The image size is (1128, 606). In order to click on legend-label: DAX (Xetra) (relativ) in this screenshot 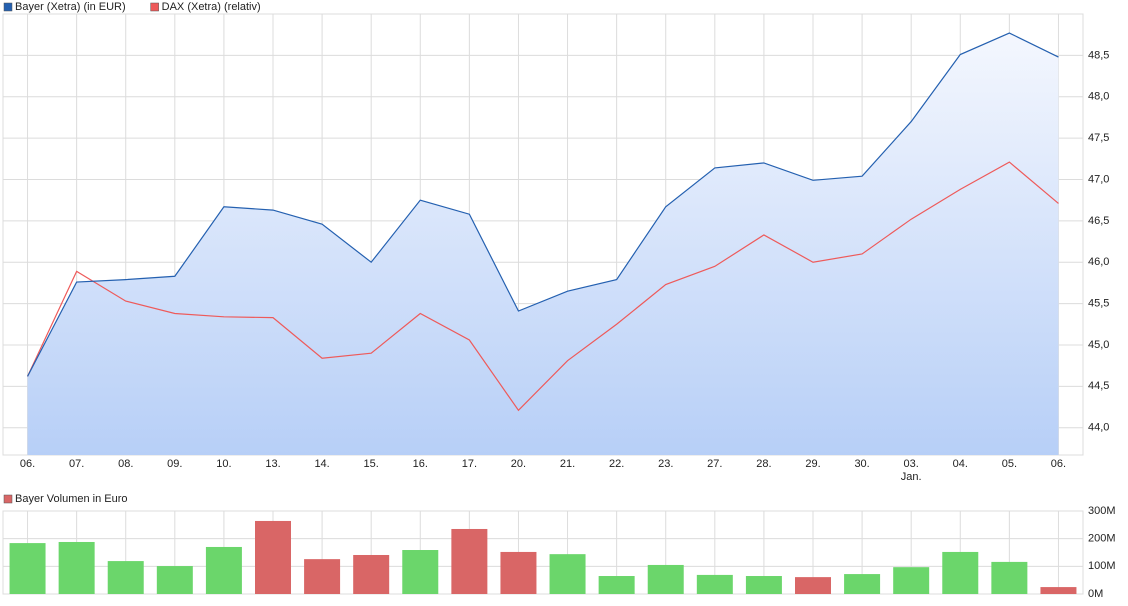, I will do `click(211, 7)`.